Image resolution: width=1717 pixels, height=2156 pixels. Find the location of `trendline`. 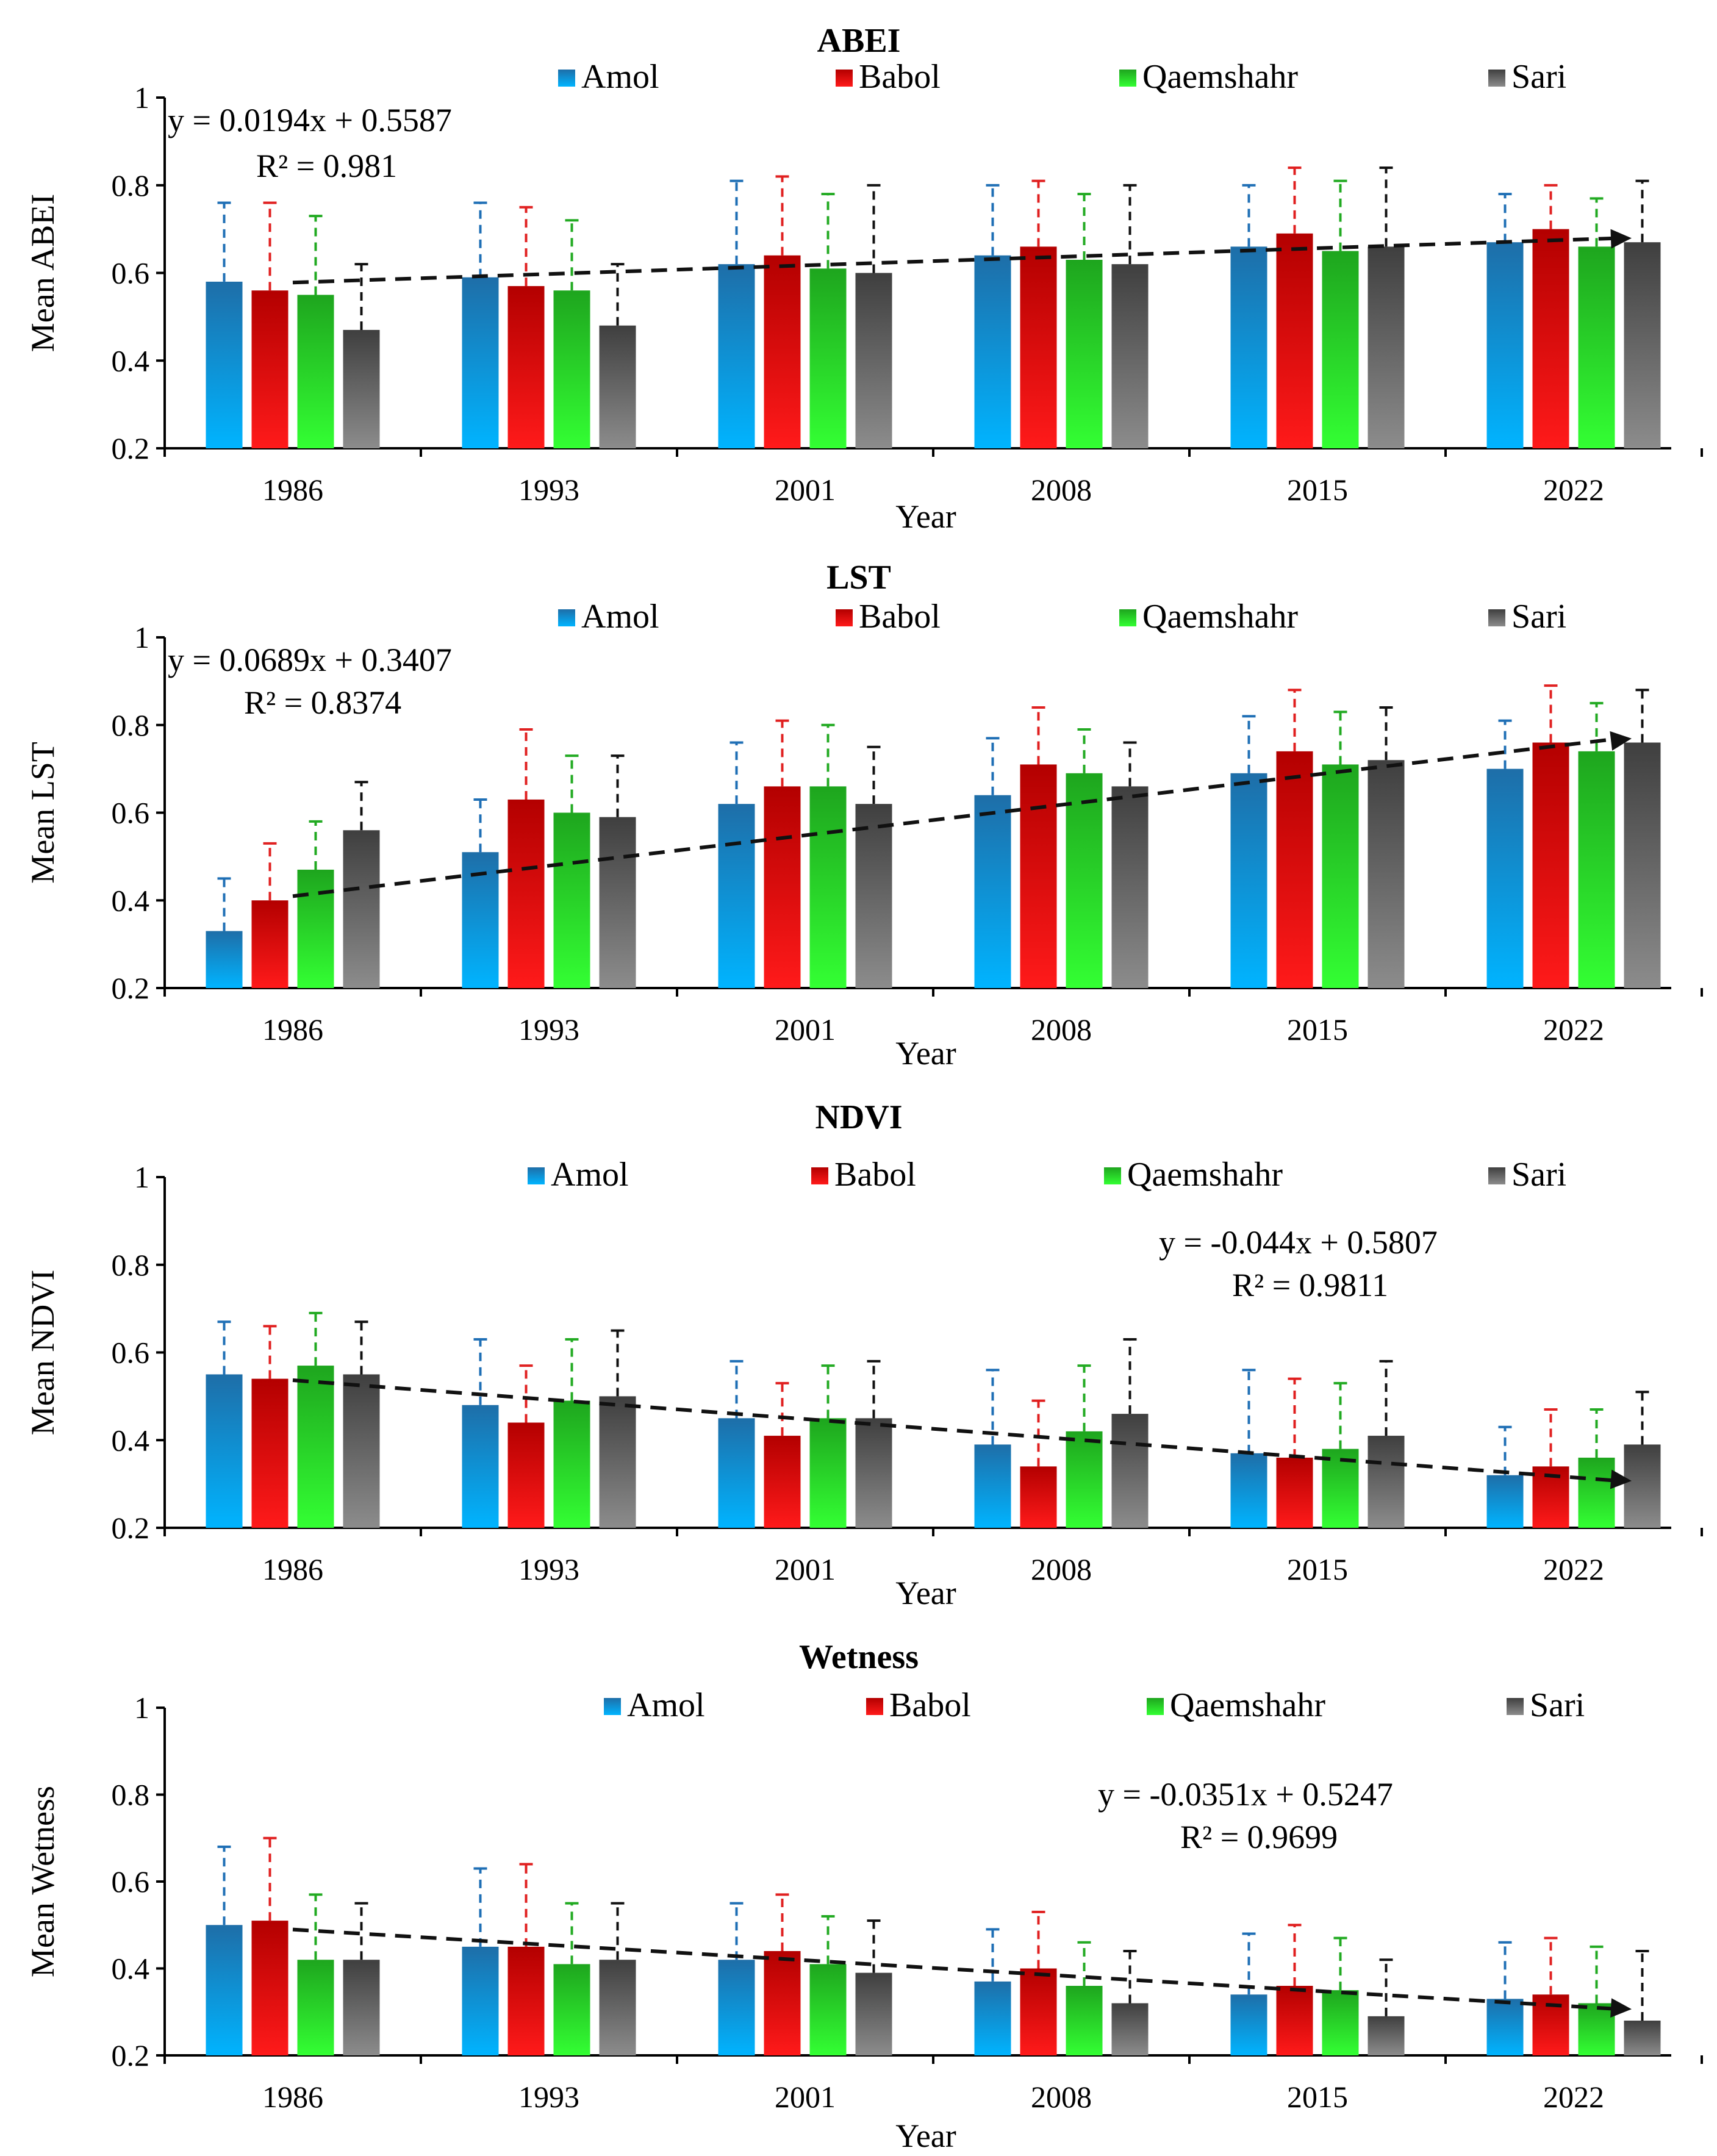

trendline is located at coordinates (956, 817).